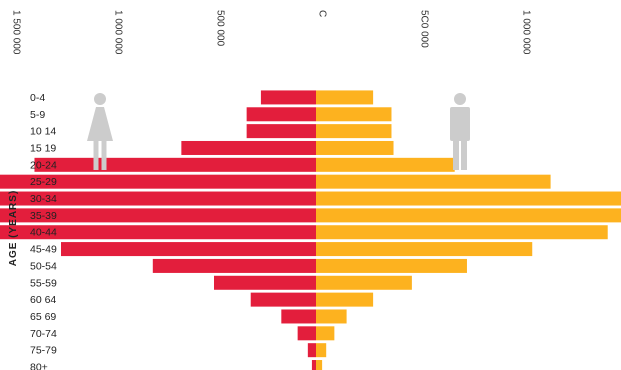 Image resolution: width=621 pixels, height=370 pixels. Describe the element at coordinates (43, 250) in the screenshot. I see `category-label-9: 45-49` at that location.